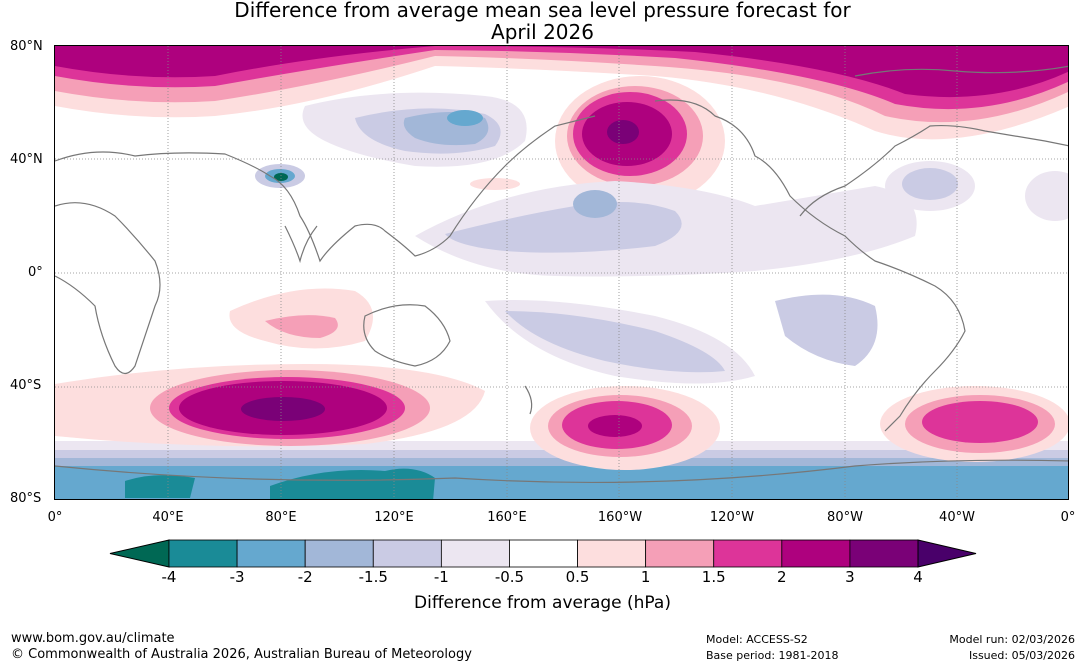  What do you see at coordinates (26, 385) in the screenshot?
I see `lat-label-40s: 40°S` at bounding box center [26, 385].